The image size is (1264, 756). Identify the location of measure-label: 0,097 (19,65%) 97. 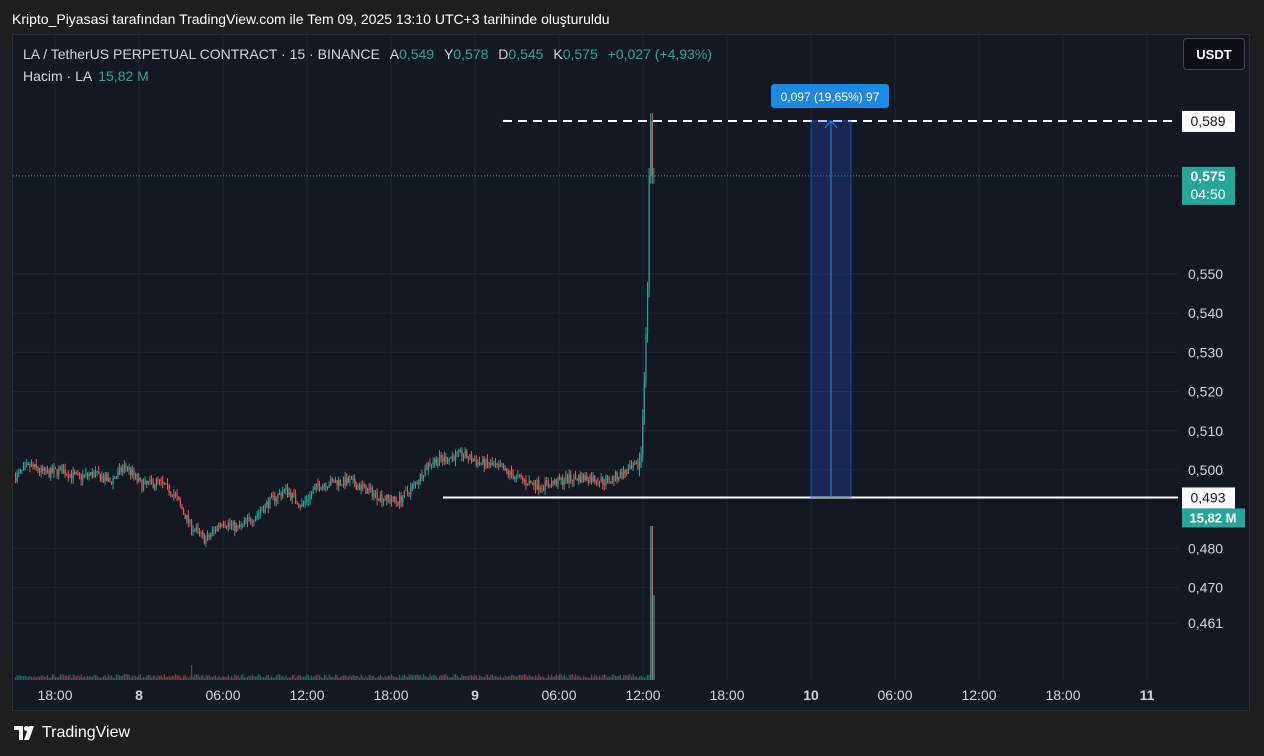
(830, 97).